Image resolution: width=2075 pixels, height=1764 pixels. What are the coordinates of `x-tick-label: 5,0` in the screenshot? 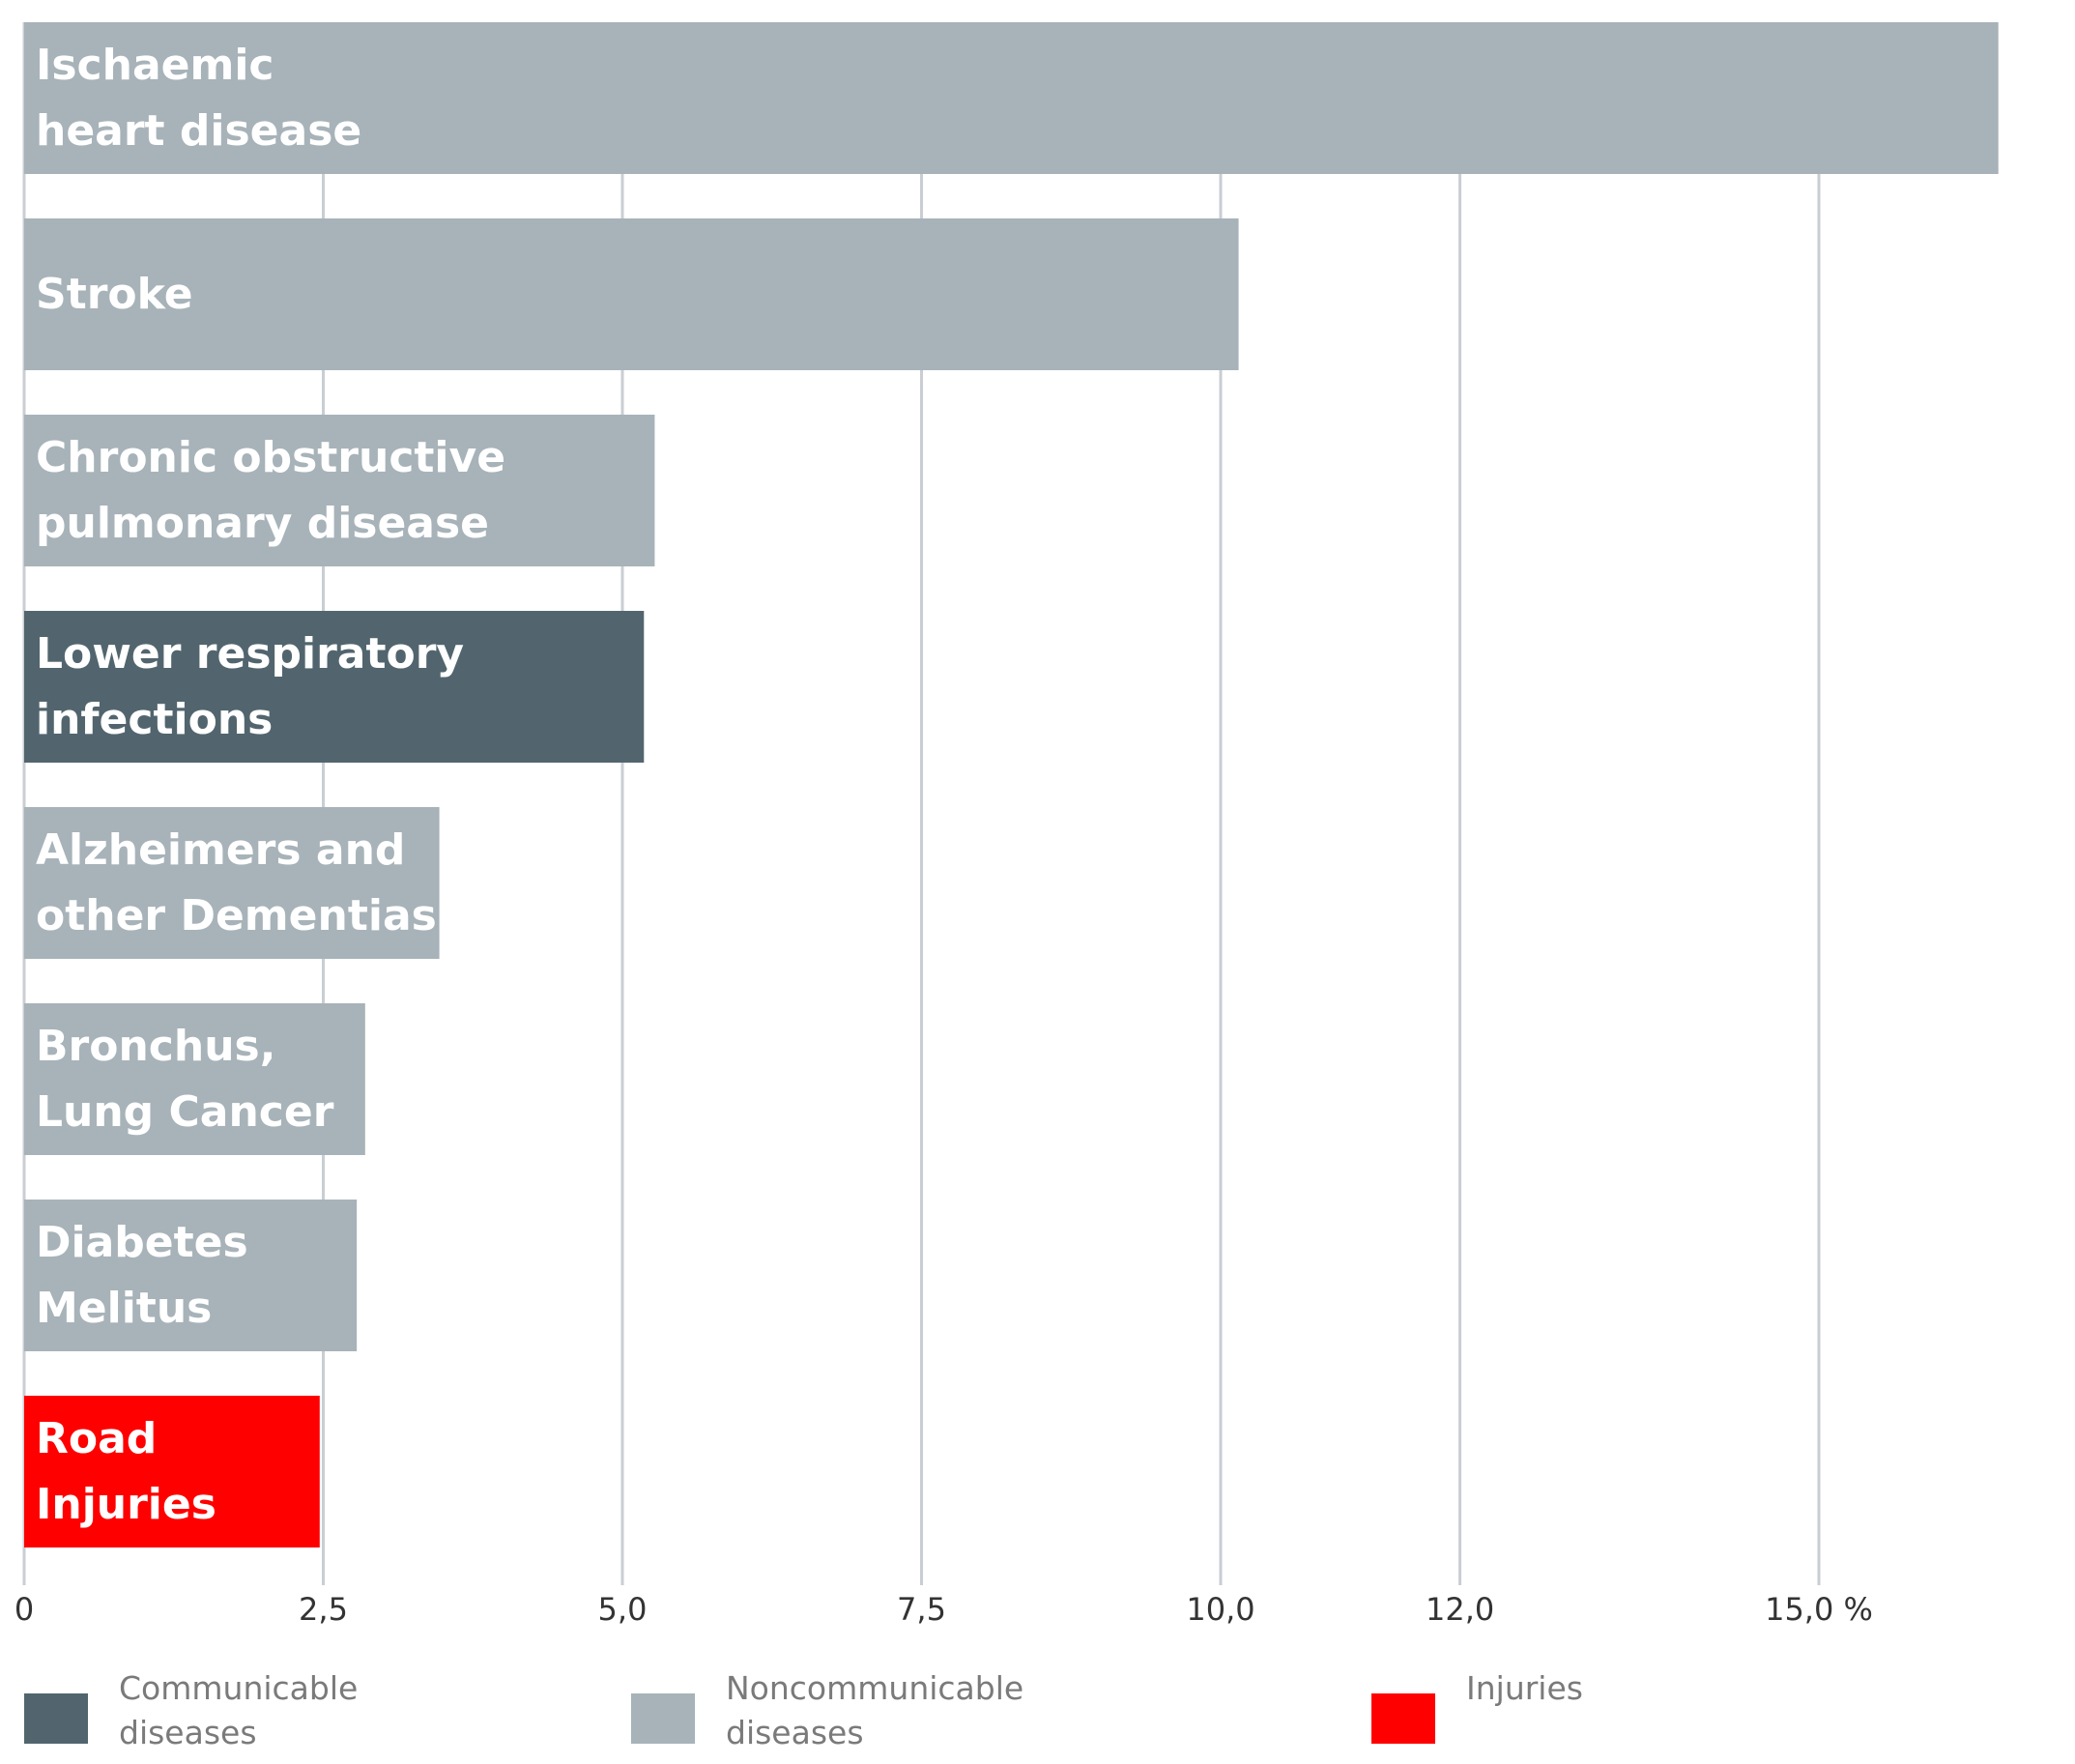 It's located at (622, 1609).